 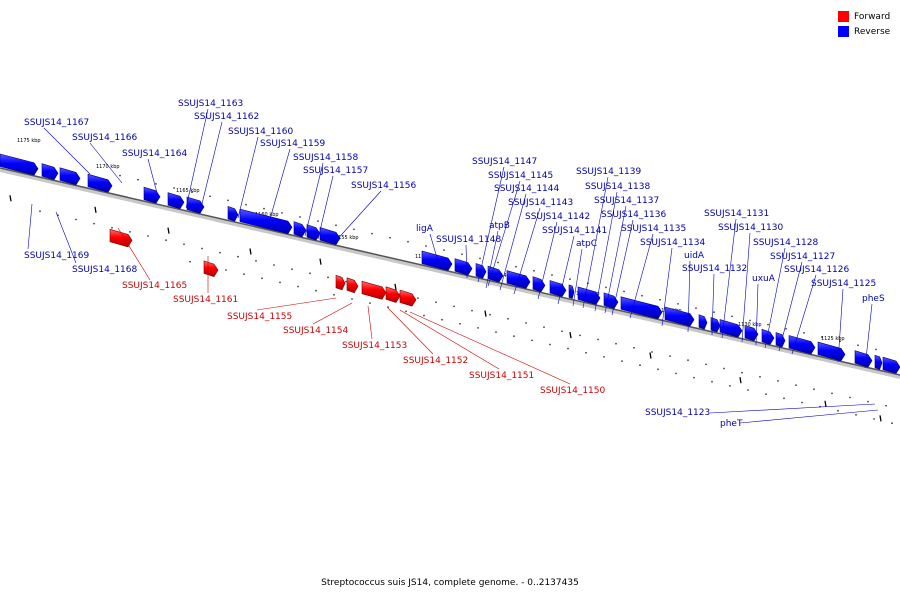 I want to click on scale-label: 1125 kbp, so click(x=833, y=339).